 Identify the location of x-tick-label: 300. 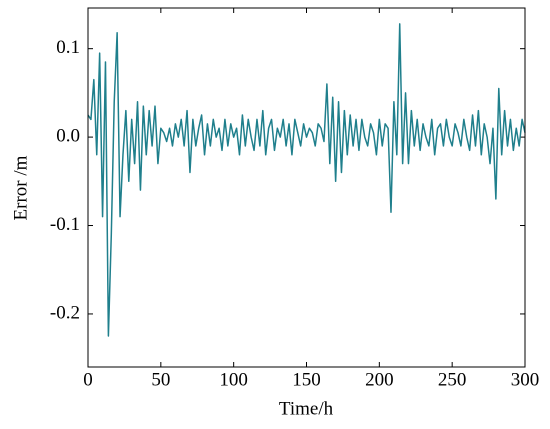
(525, 379).